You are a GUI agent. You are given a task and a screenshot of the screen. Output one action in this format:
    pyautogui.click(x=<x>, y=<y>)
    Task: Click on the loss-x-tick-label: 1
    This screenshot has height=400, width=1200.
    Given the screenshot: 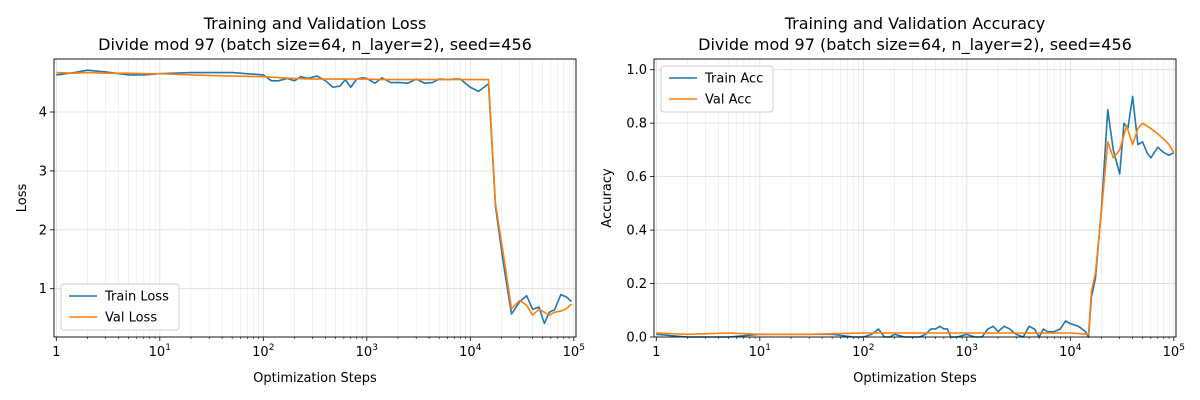 What is the action you would take?
    pyautogui.click(x=56, y=352)
    